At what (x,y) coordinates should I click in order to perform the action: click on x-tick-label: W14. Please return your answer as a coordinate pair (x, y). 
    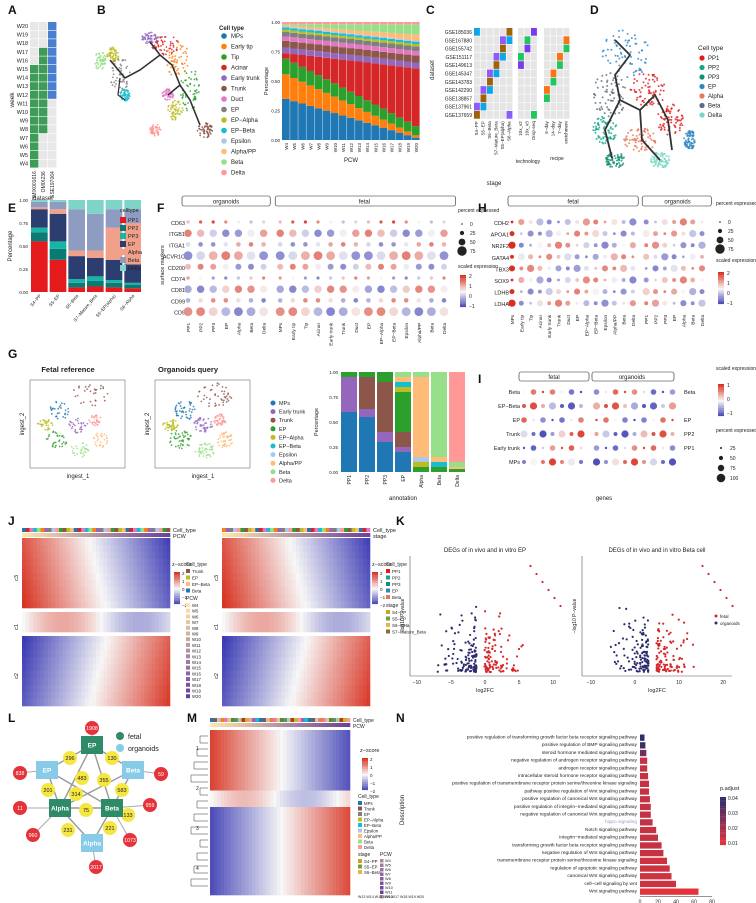
    Looking at the image, I should click on (367, 148).